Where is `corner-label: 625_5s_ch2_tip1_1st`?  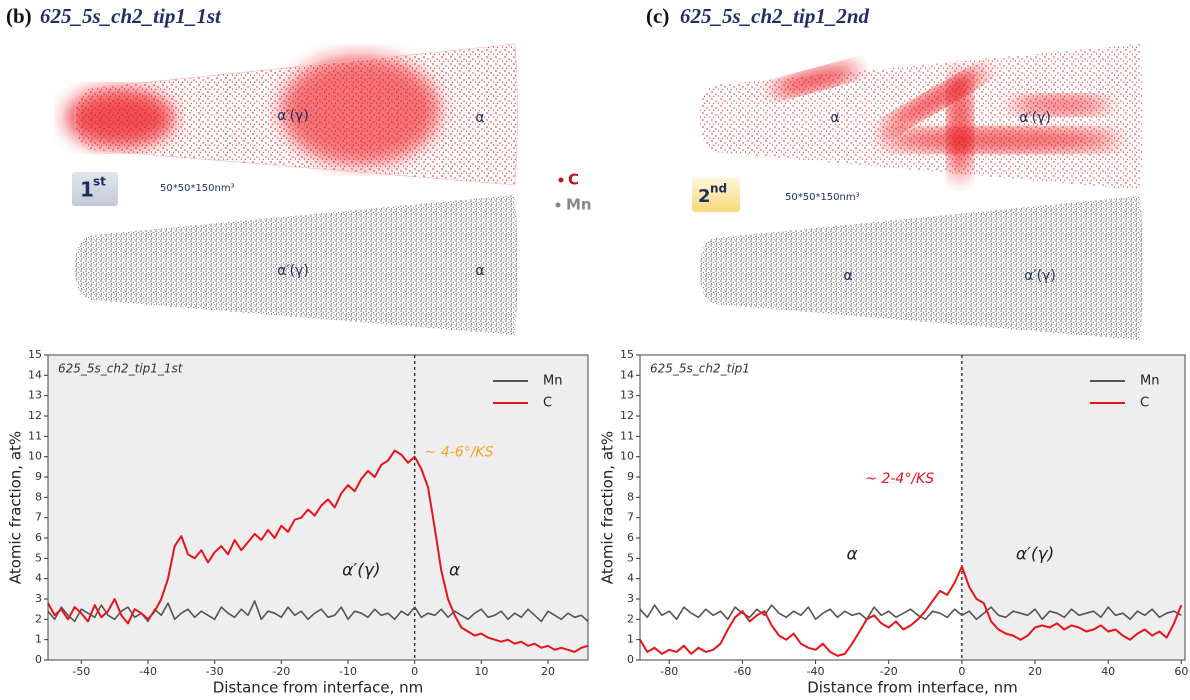
corner-label: 625_5s_ch2_tip1_1st is located at coordinates (121, 369).